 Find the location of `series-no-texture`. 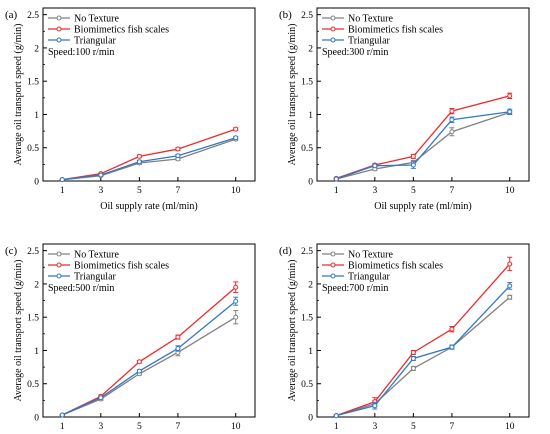

series-no-texture is located at coordinates (149, 159).